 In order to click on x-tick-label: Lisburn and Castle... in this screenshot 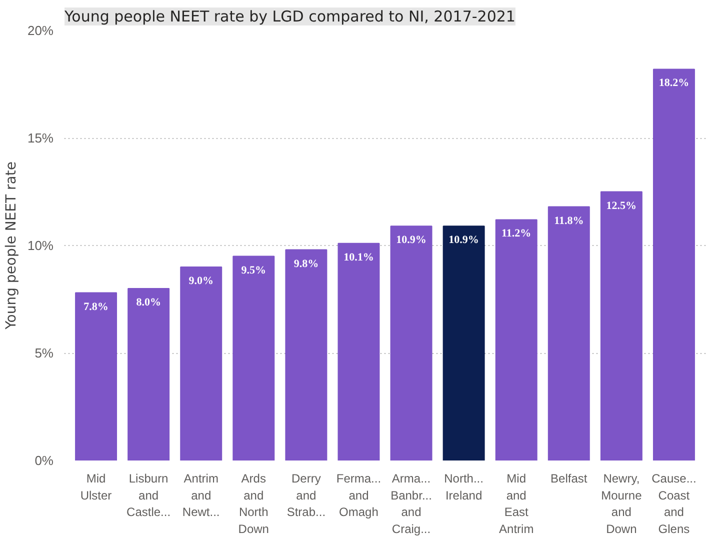, I will do `click(148, 496)`.